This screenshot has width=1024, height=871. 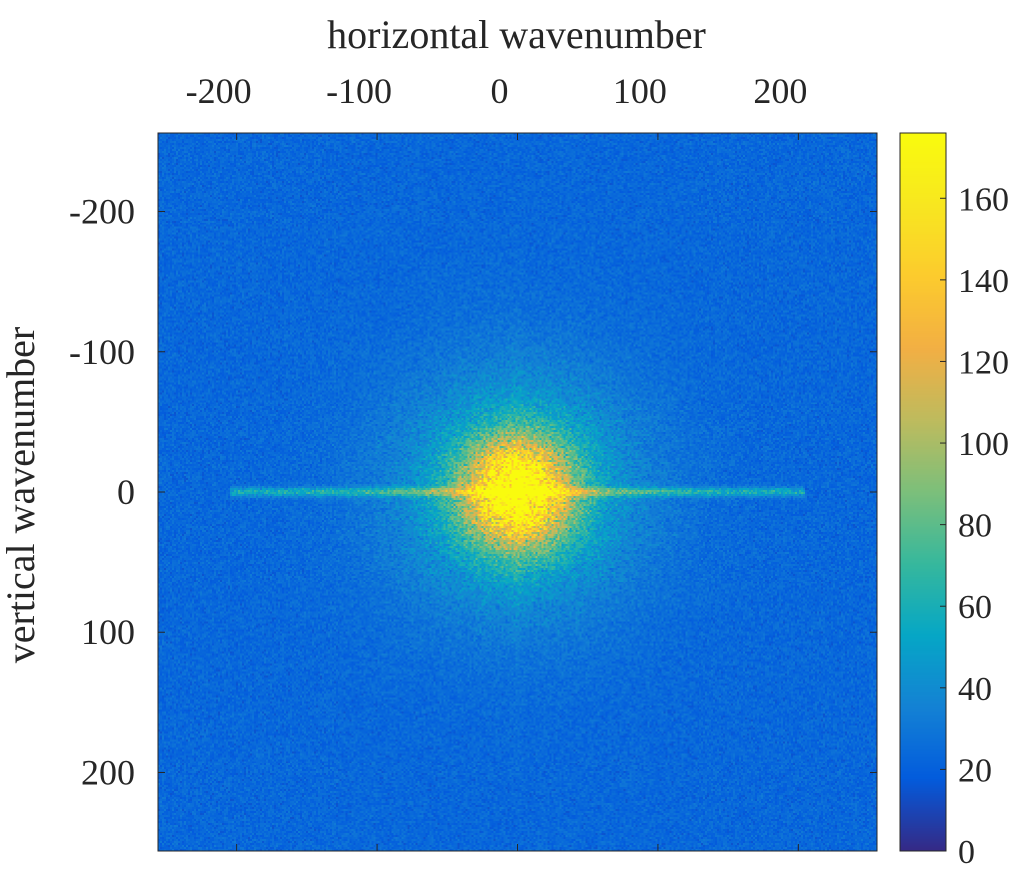 I want to click on y-tick-label: 0, so click(x=126, y=492).